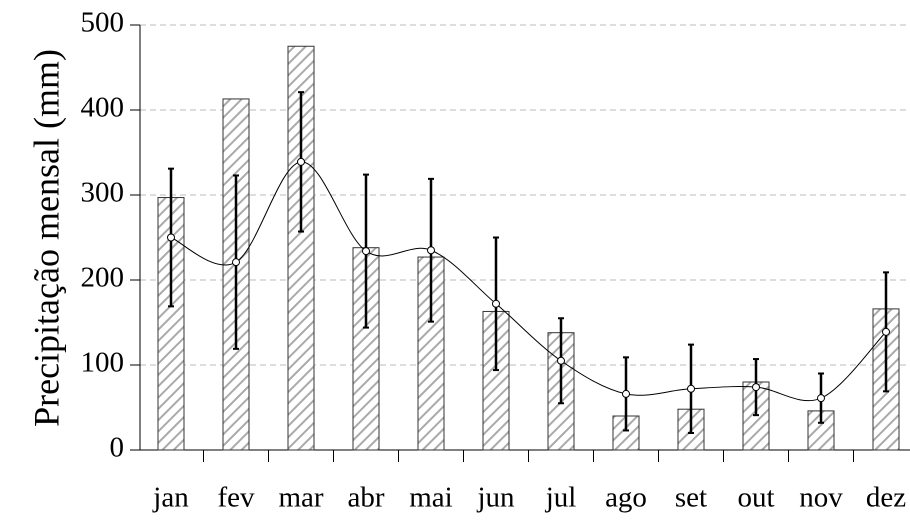 This screenshot has width=910, height=522. What do you see at coordinates (117, 448) in the screenshot?
I see `y-tick-label: 0` at bounding box center [117, 448].